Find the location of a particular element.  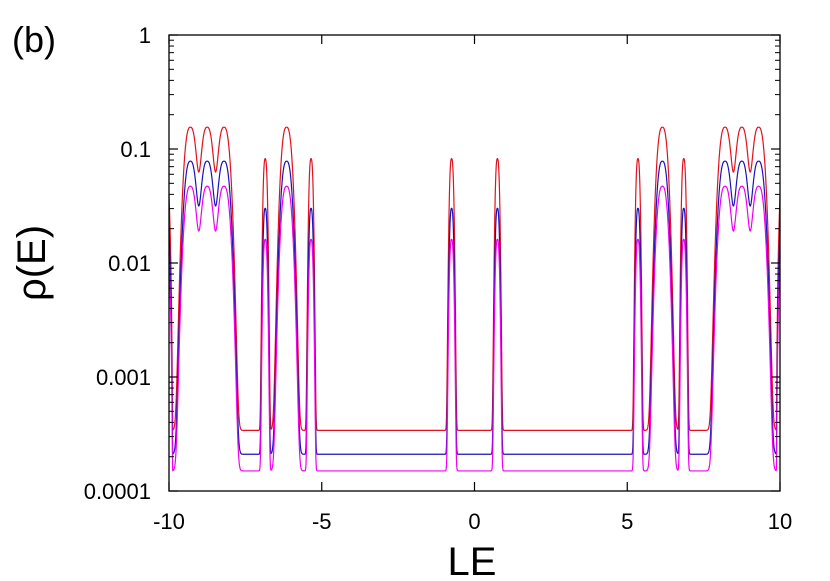

y-tick-label: 0.001 is located at coordinates (123, 377).